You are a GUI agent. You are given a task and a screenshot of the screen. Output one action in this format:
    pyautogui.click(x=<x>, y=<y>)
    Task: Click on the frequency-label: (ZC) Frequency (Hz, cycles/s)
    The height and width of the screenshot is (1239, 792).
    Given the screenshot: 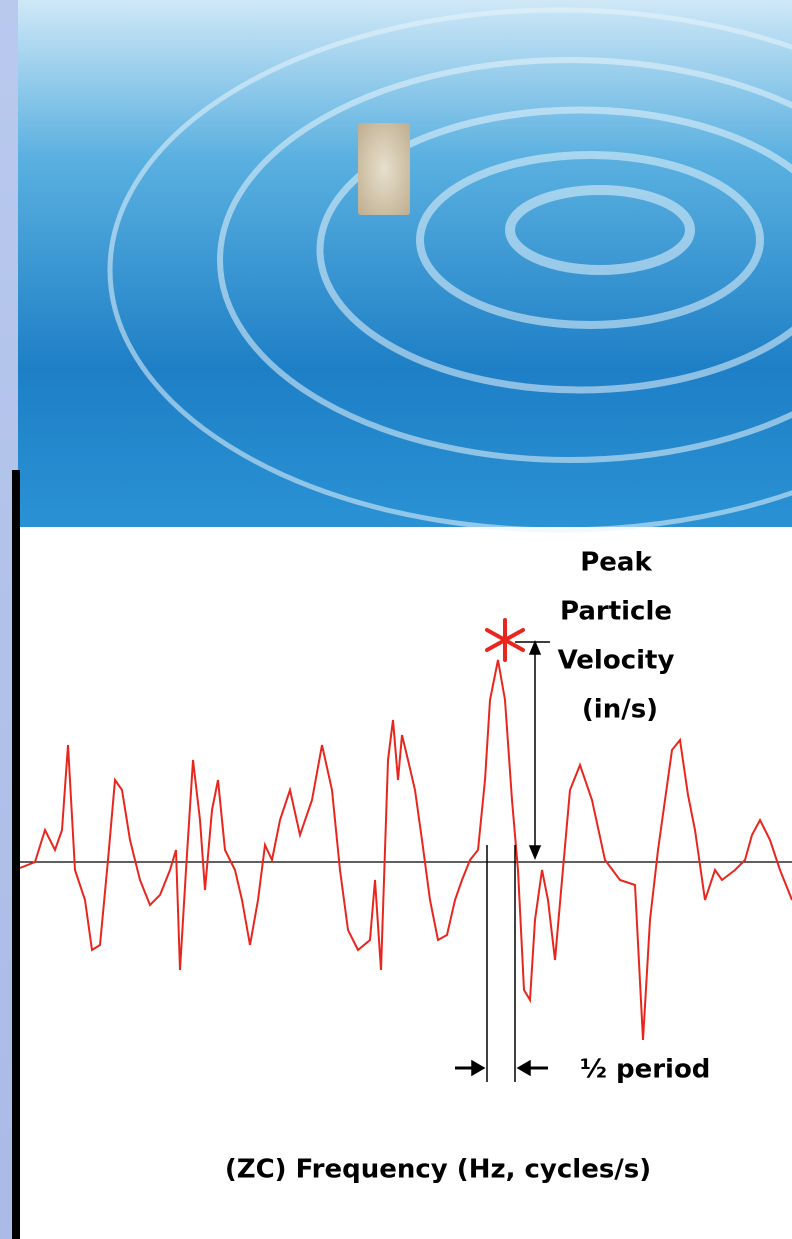 What is the action you would take?
    pyautogui.click(x=438, y=1170)
    